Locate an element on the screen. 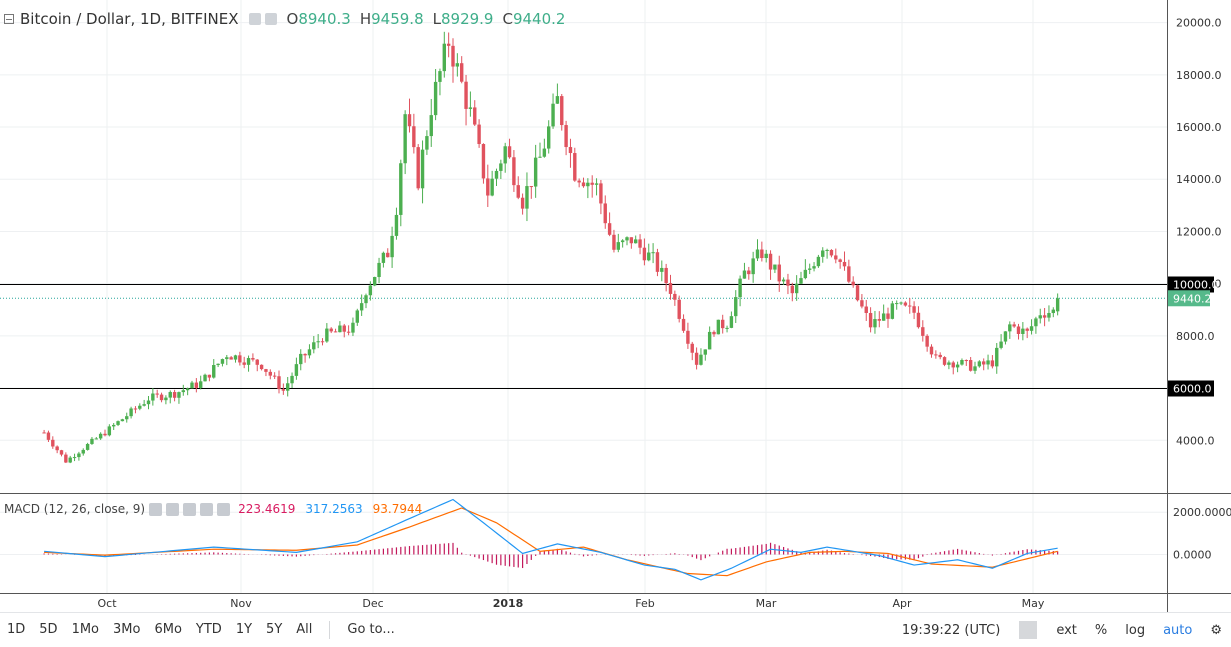 This screenshot has width=1231, height=647. macd-title: MACD (12, 26, close, 9) is located at coordinates (75, 509).